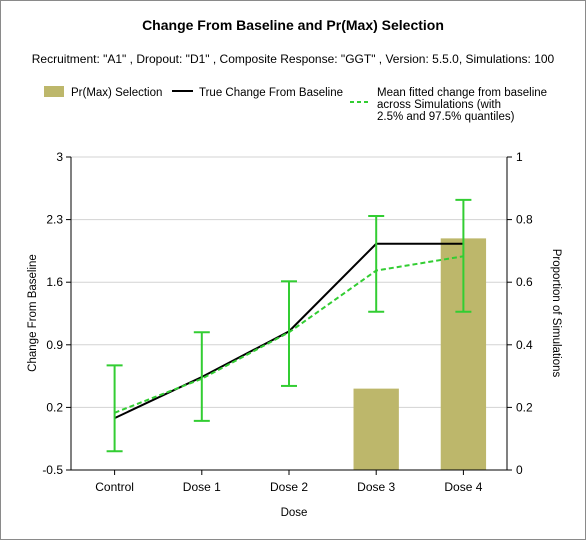 Image resolution: width=586 pixels, height=544 pixels. What do you see at coordinates (462, 93) in the screenshot?
I see `legend-label-fitted-1: Mean fitted change from baseline` at bounding box center [462, 93].